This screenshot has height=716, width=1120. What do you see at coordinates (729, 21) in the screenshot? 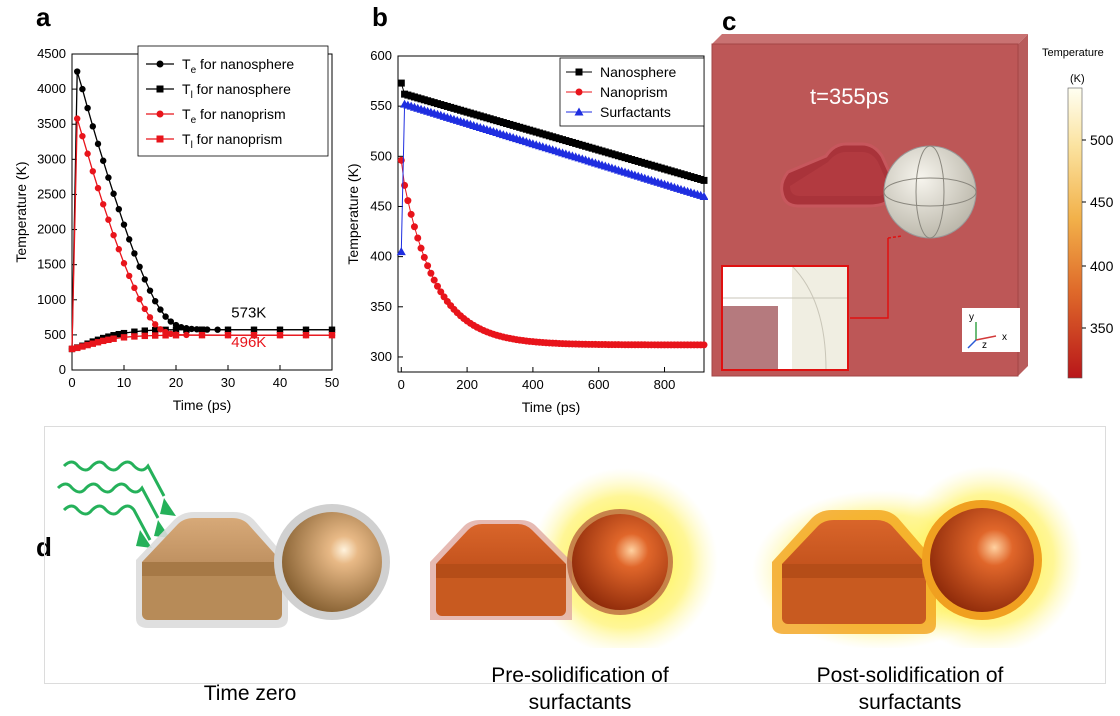
I see `panel-letter-c: c` at bounding box center [729, 21].